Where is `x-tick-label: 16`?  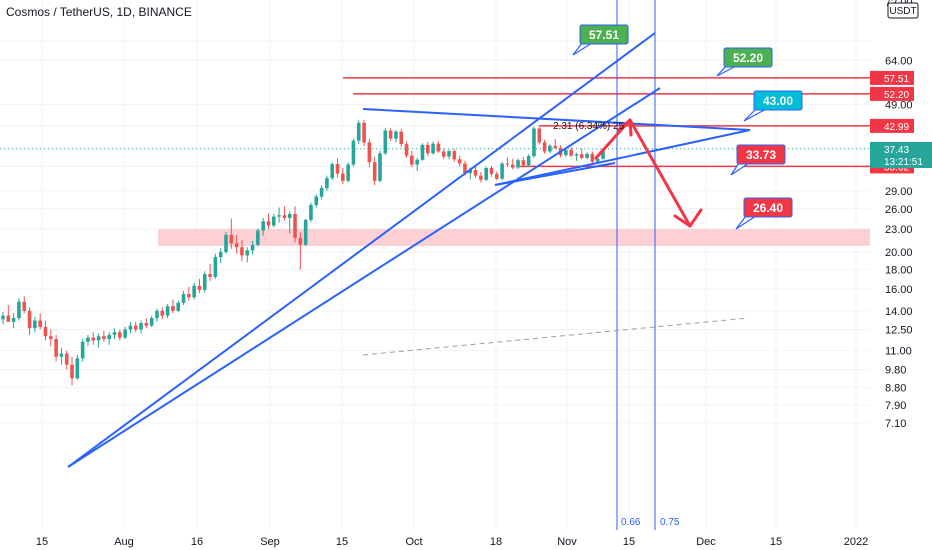 x-tick-label: 16 is located at coordinates (197, 542).